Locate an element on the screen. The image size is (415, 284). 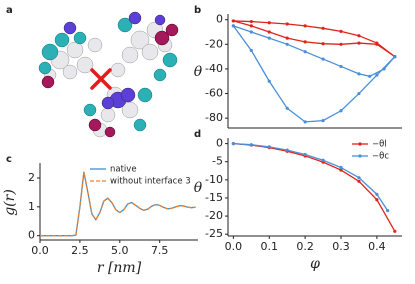
y-tick-label: -5 is located at coordinates (217, 161).